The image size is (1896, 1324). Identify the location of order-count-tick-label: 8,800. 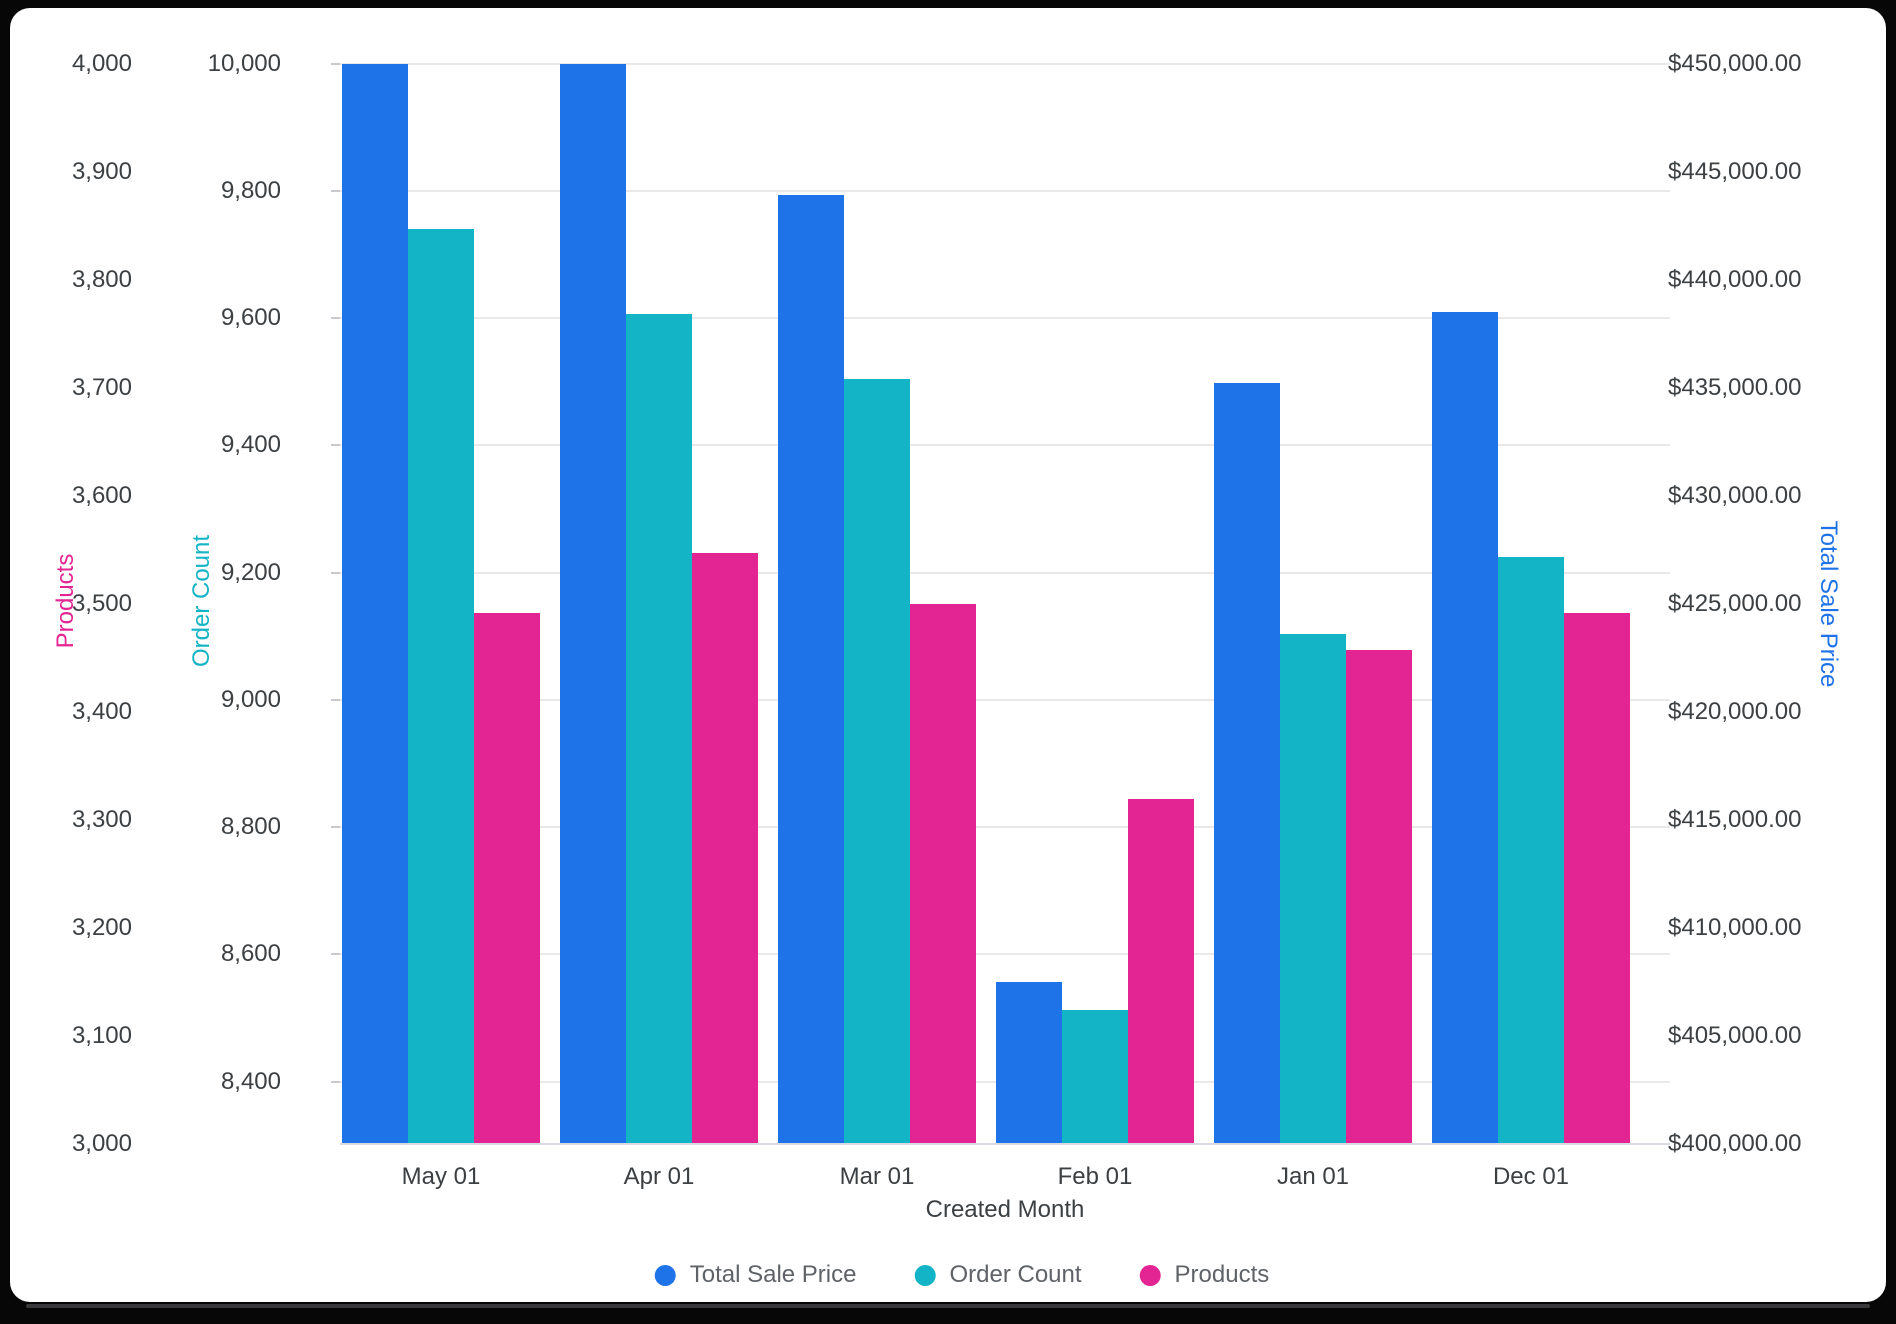
(250, 826).